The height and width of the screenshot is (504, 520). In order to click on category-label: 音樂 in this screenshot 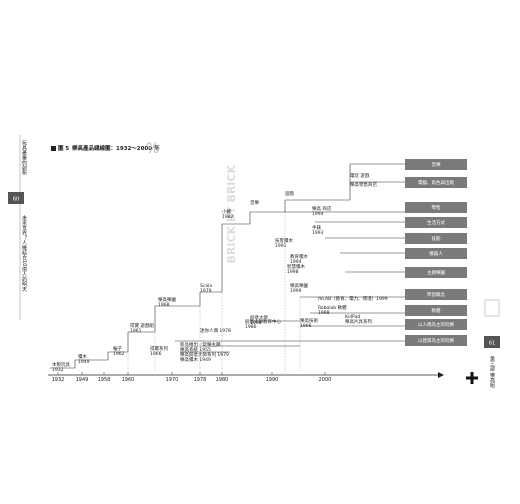, I will do `click(436, 164)`.